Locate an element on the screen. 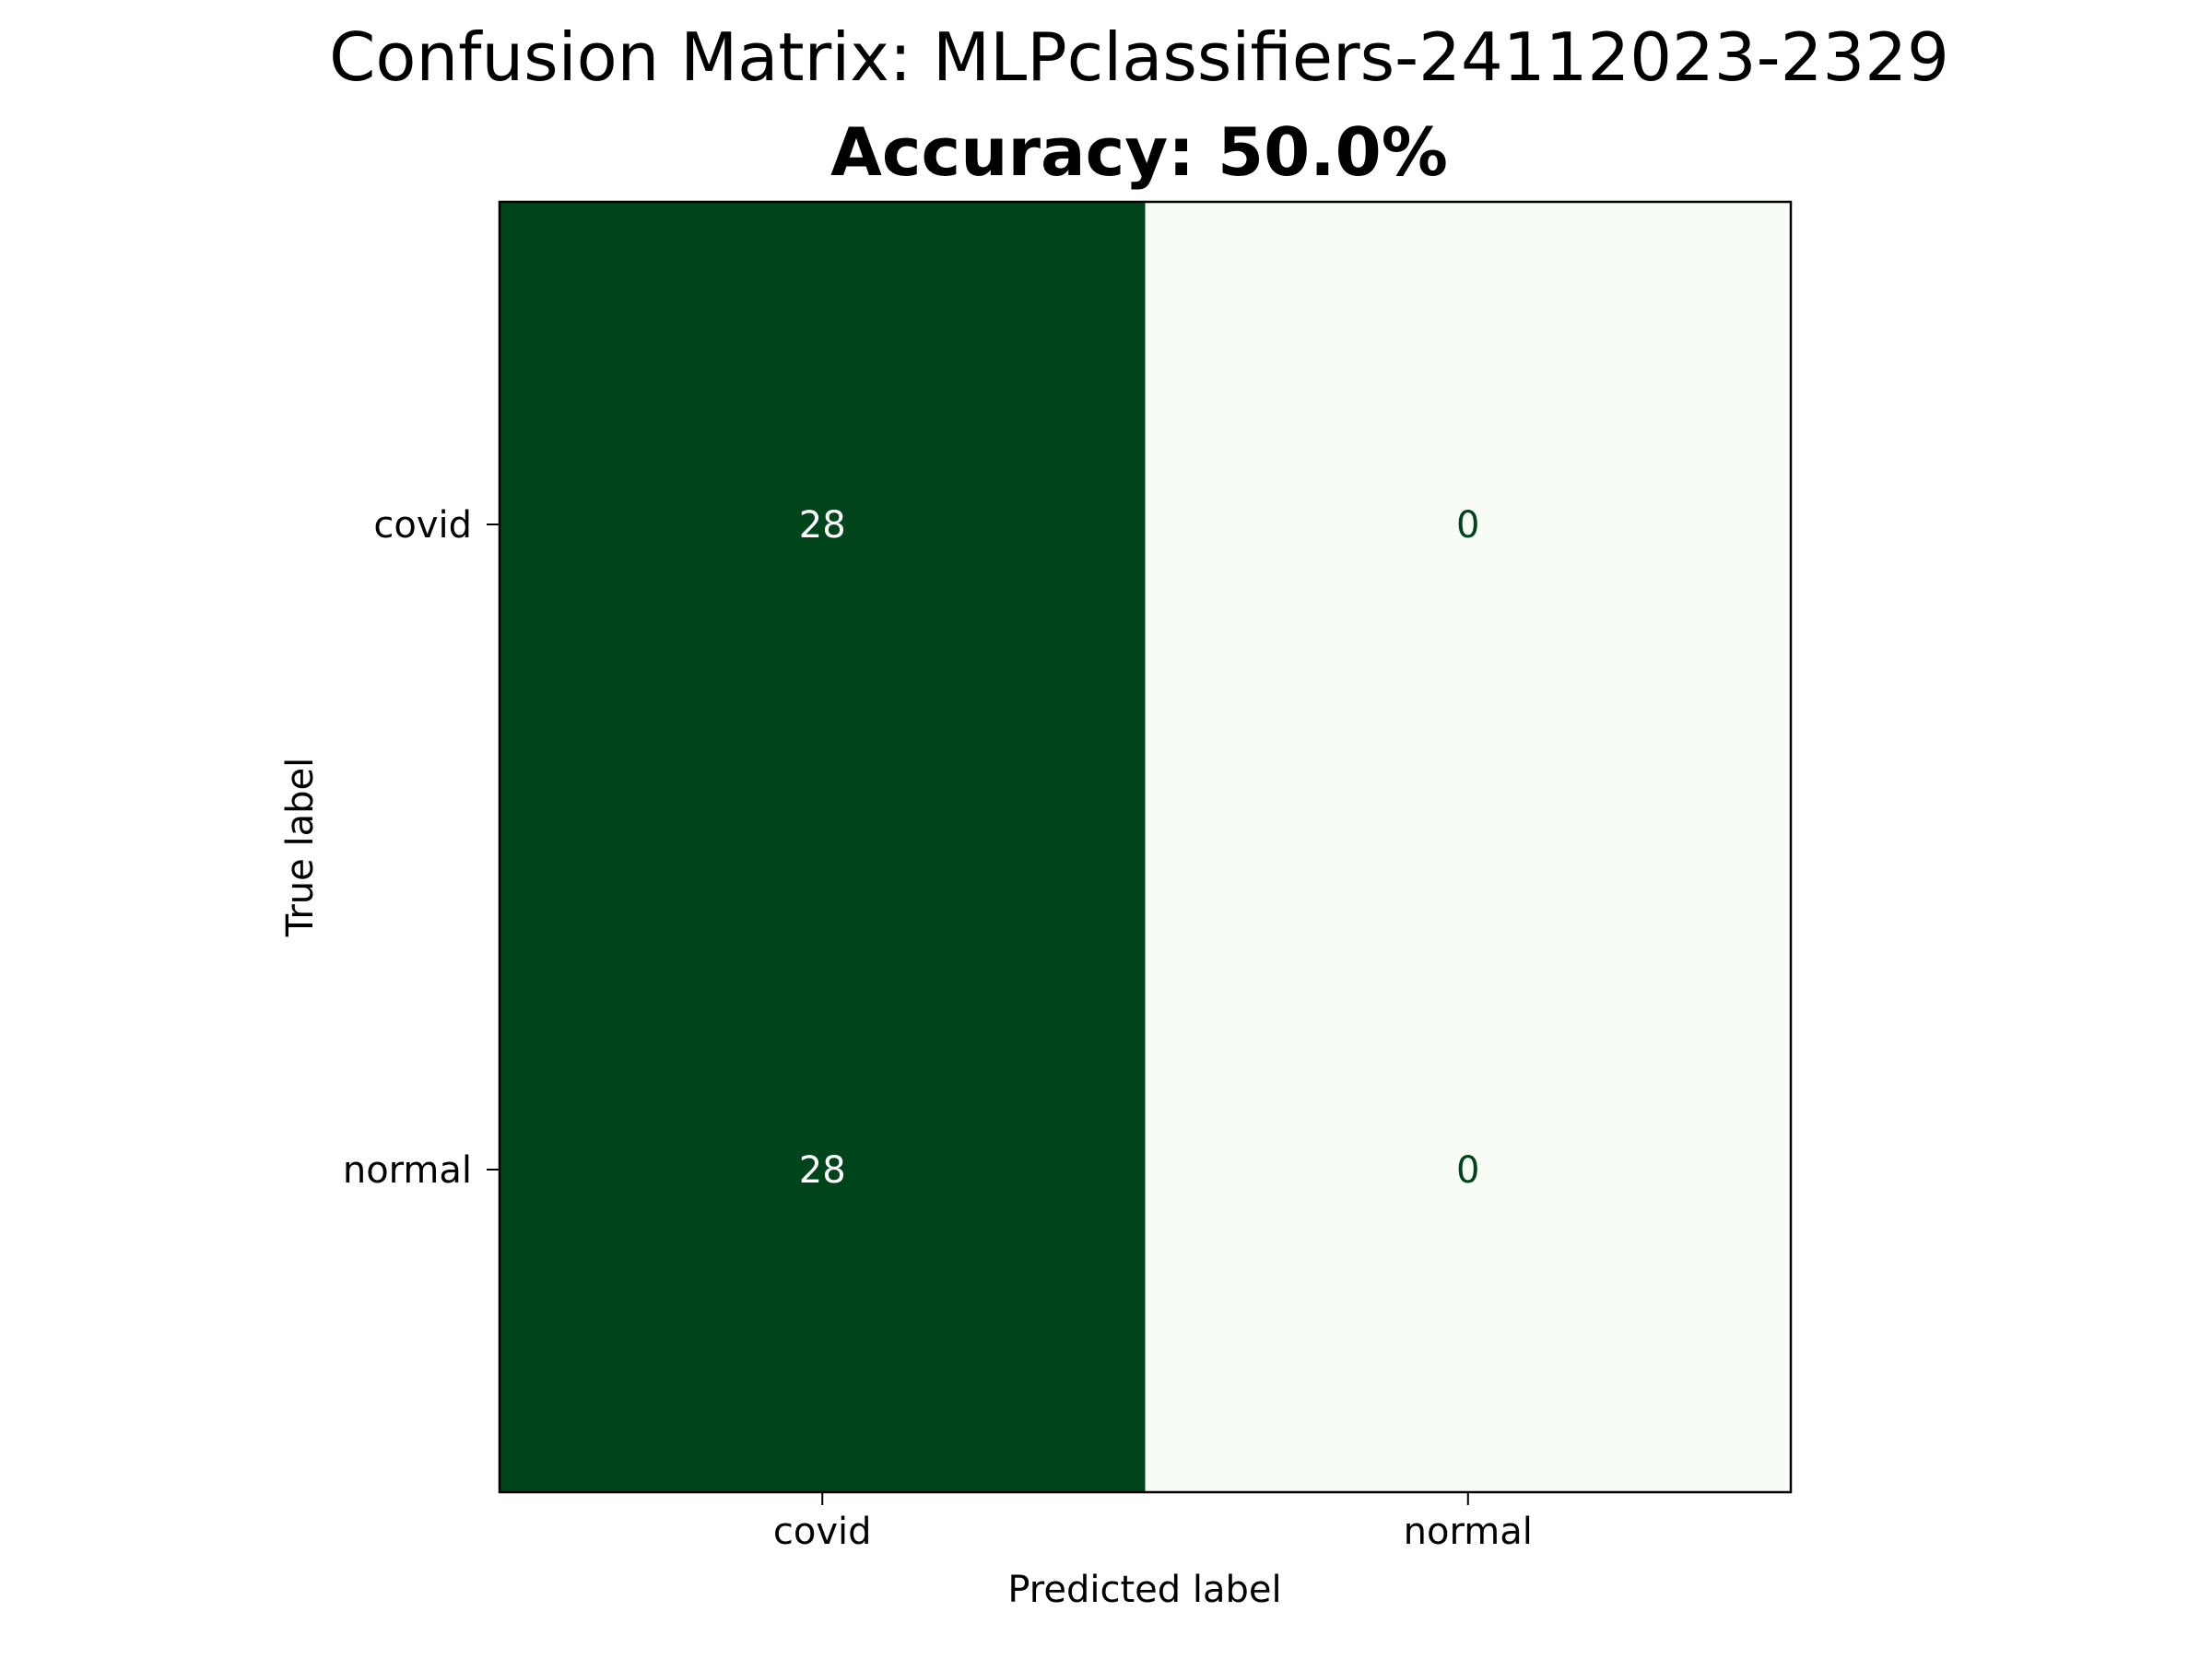 The height and width of the screenshot is (1659, 2212). x-tick-label: normal is located at coordinates (1468, 1532).